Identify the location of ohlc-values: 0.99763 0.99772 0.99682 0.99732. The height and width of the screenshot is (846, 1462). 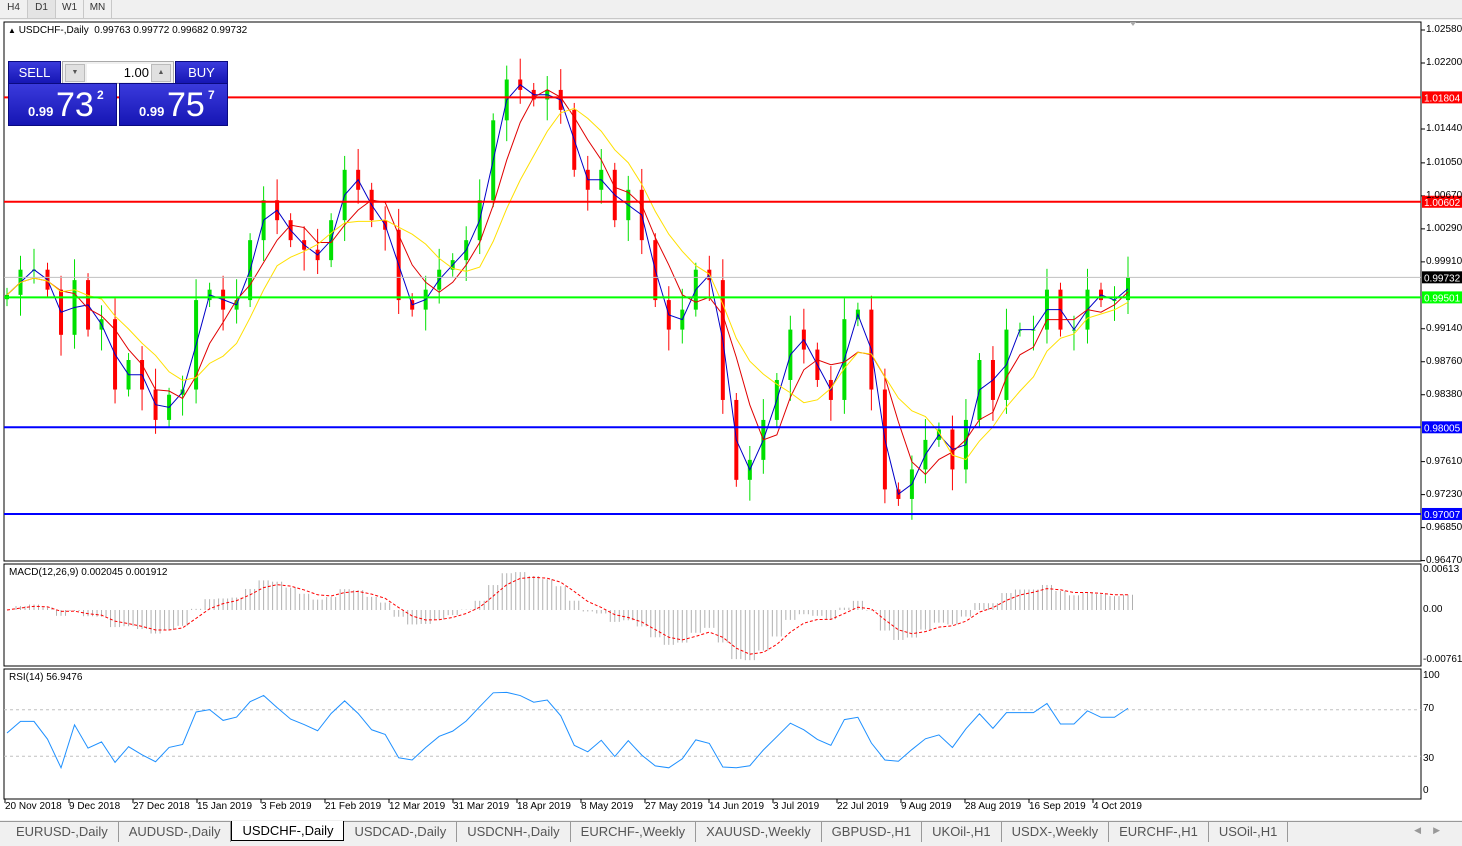
(171, 30).